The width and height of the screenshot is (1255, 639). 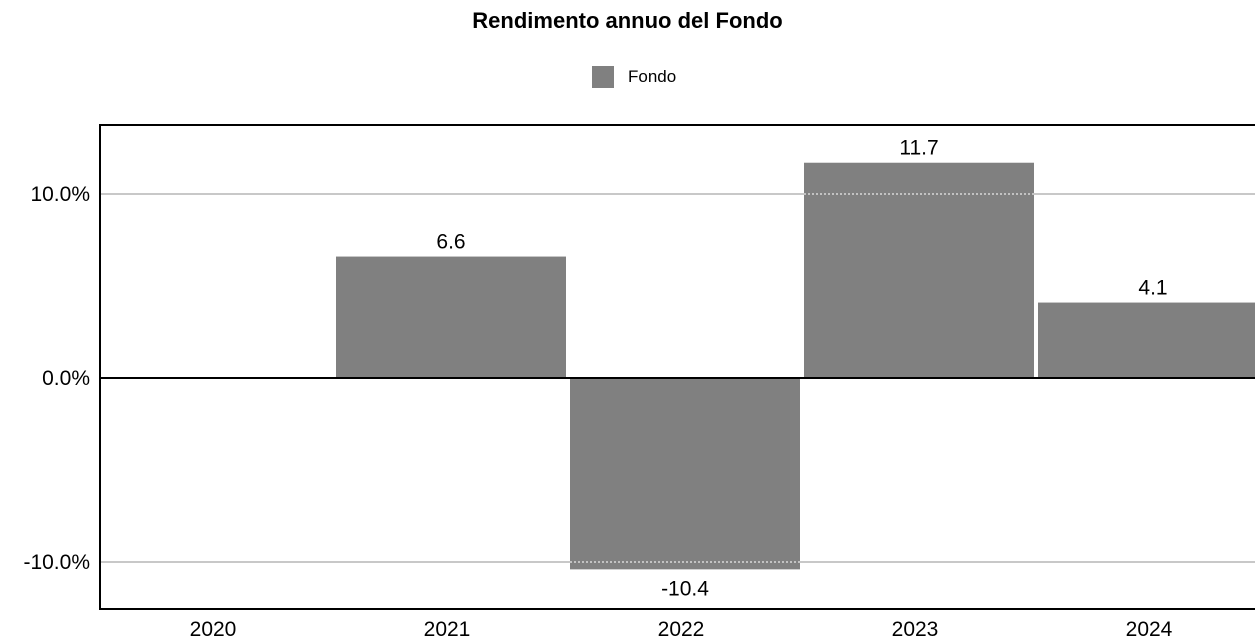 What do you see at coordinates (919, 270) in the screenshot?
I see `bar-2023` at bounding box center [919, 270].